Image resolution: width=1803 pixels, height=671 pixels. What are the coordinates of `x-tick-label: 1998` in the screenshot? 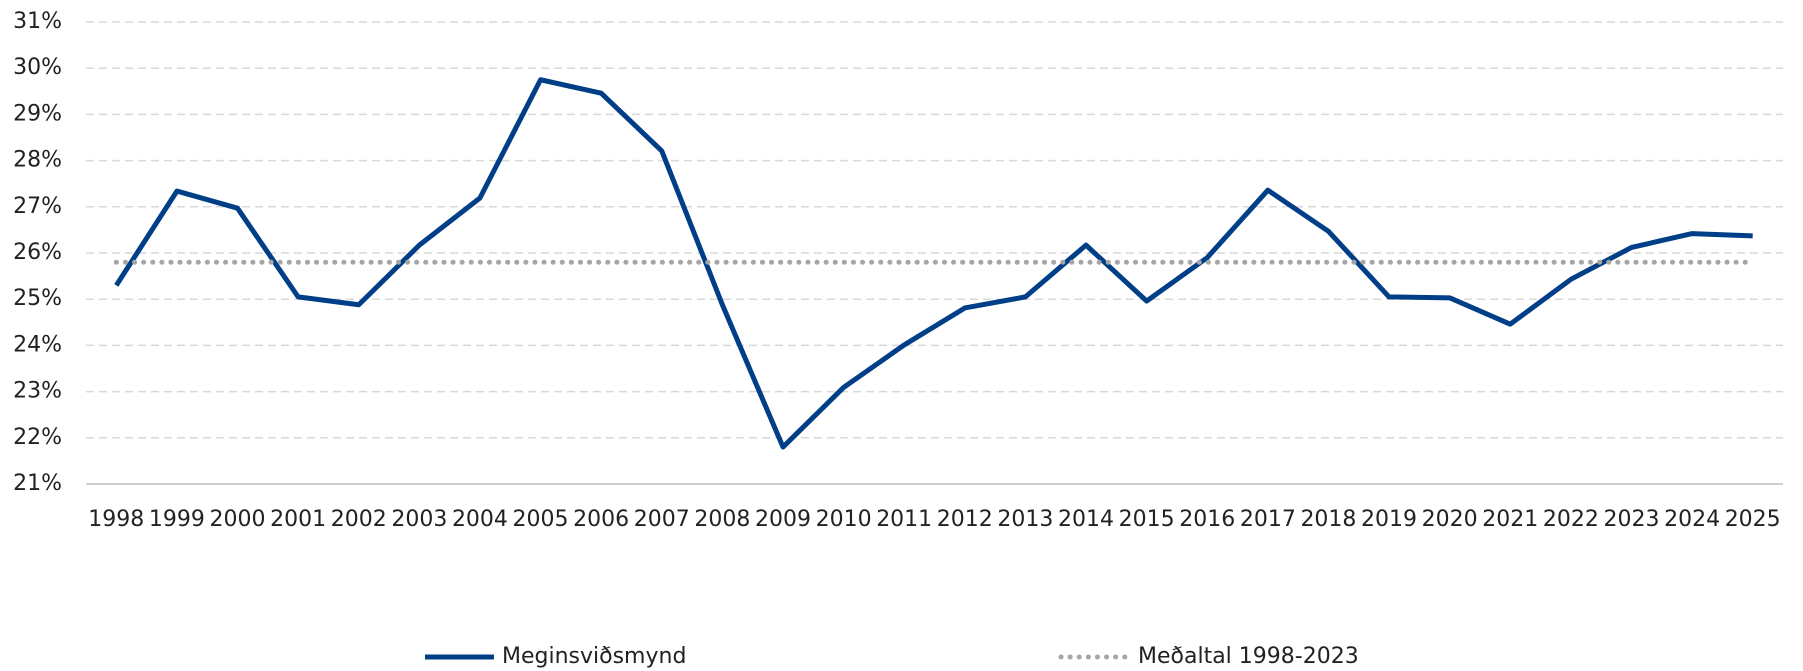 It's located at (116, 519).